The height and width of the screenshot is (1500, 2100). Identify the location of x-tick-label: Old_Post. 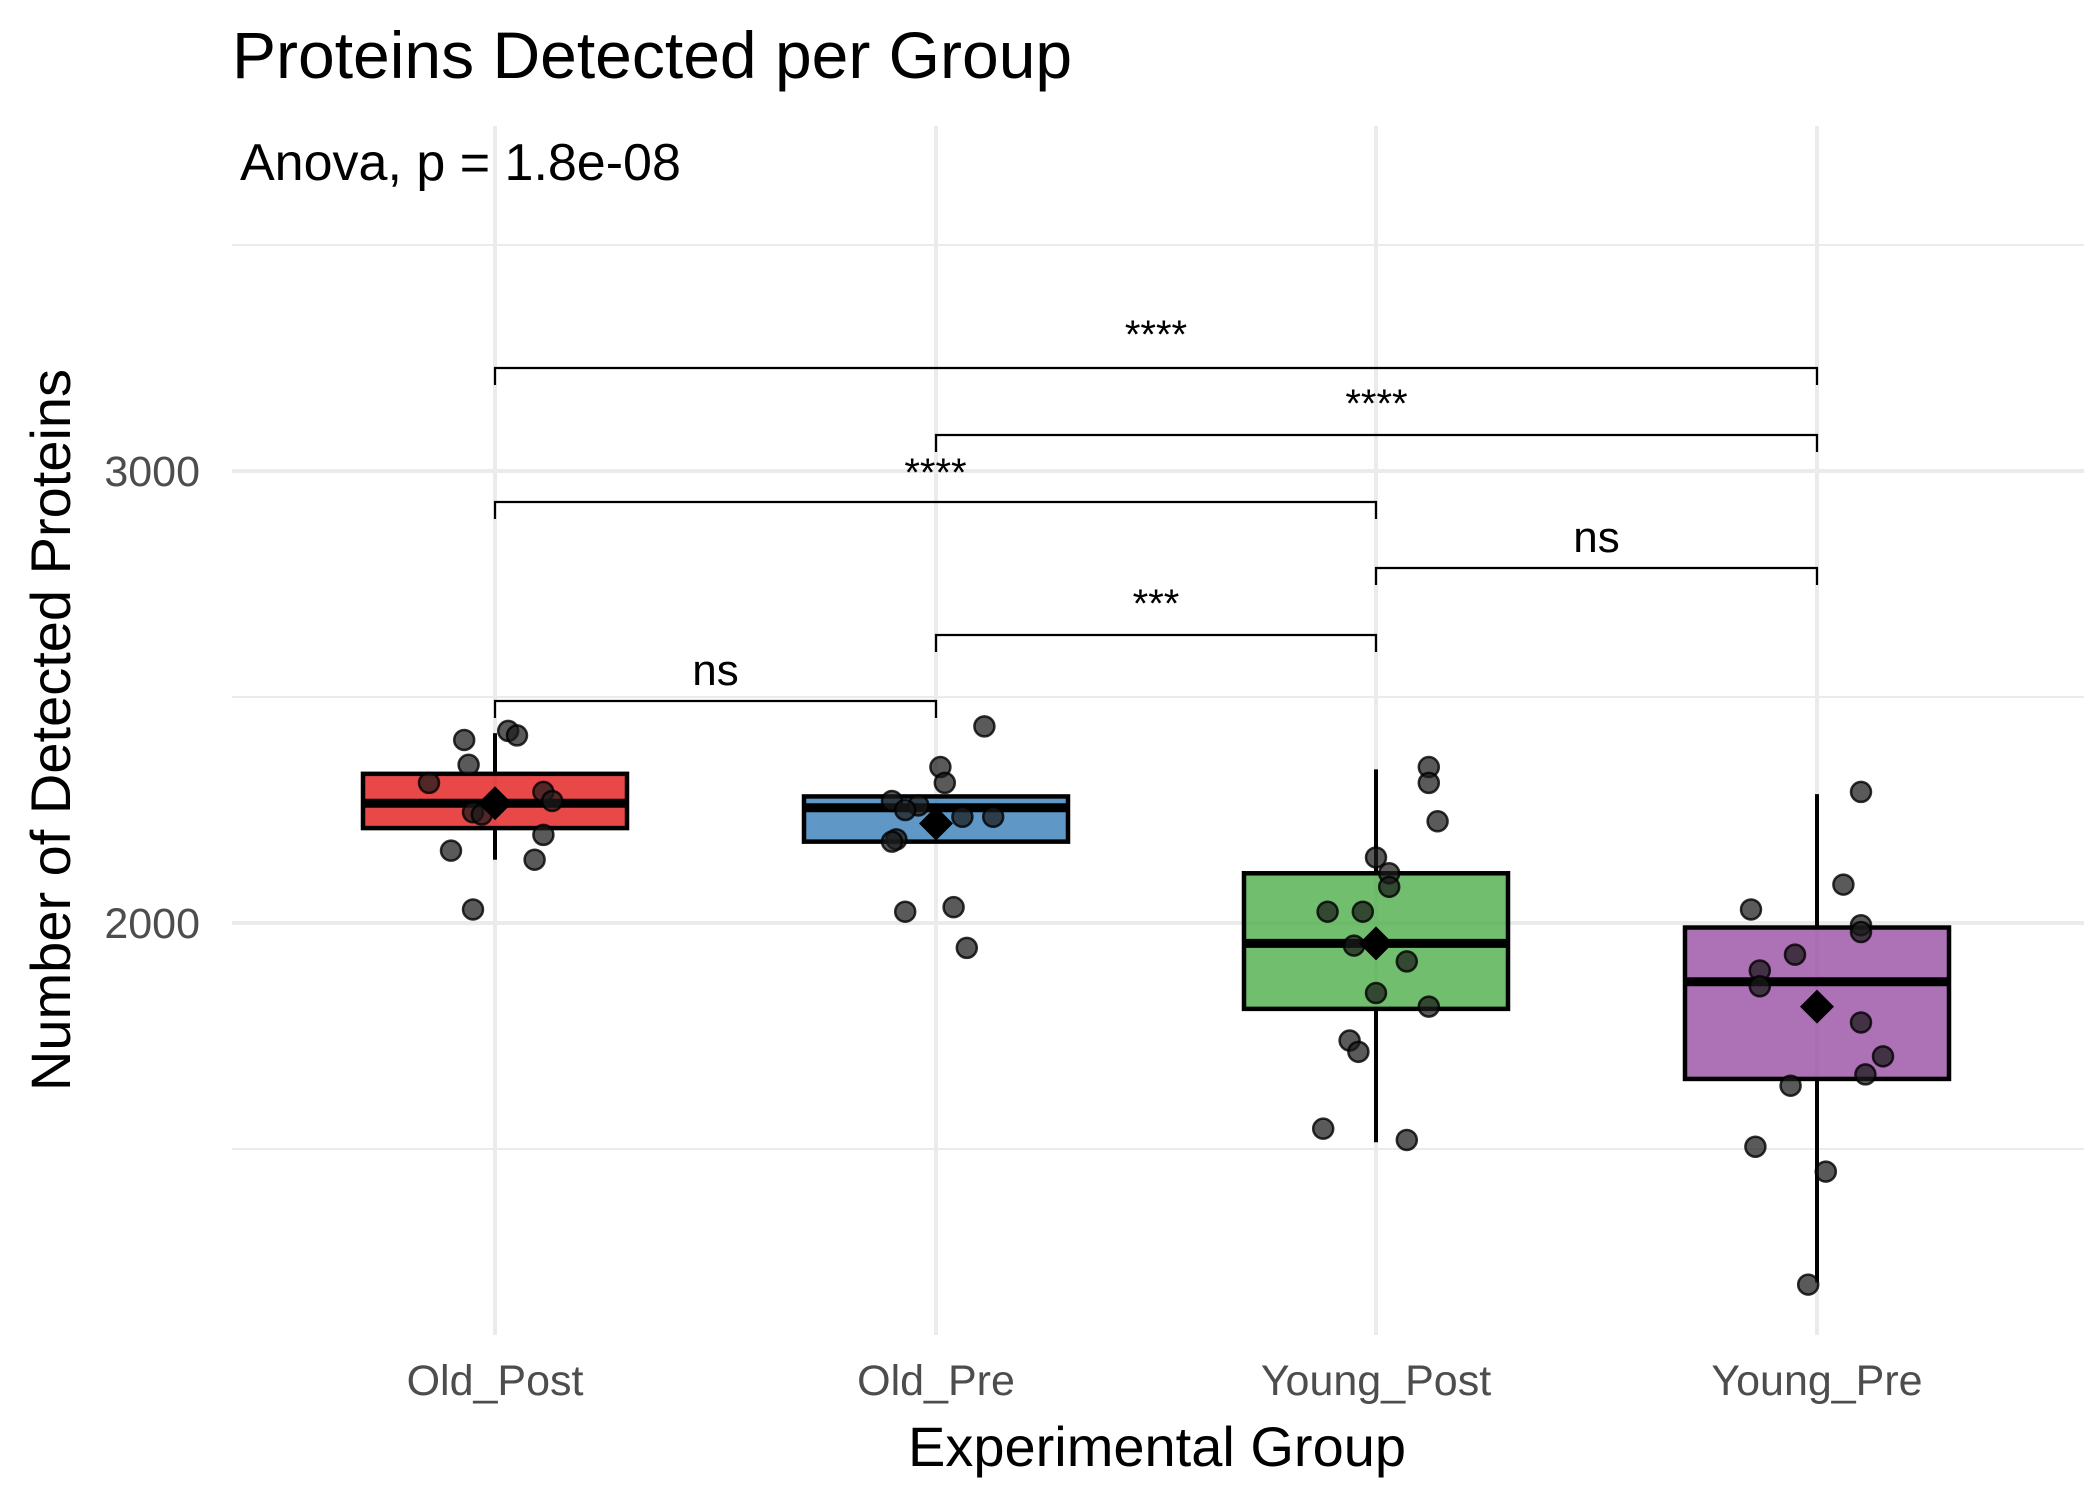
(495, 1381).